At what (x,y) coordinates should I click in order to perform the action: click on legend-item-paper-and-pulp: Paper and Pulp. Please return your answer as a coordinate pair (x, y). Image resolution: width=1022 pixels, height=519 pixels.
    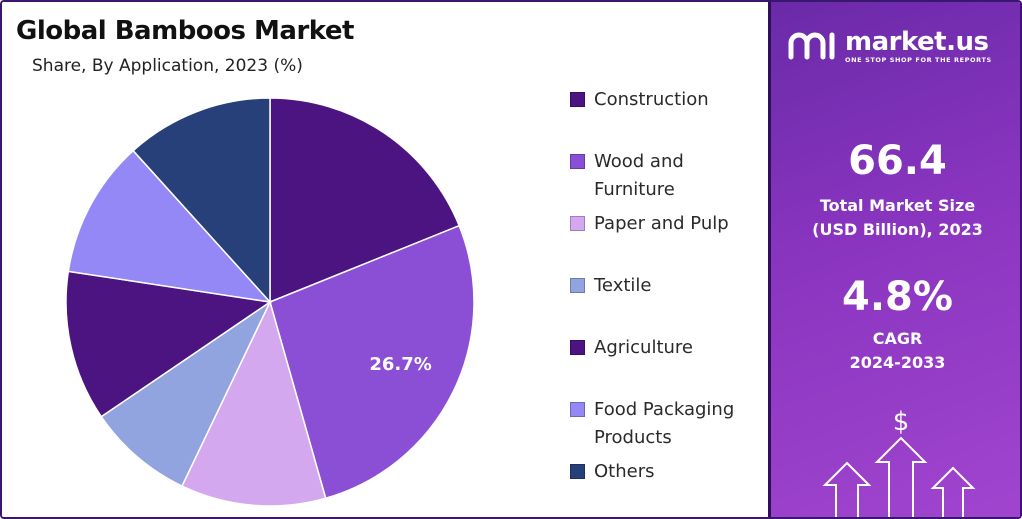
    Looking at the image, I should click on (665, 224).